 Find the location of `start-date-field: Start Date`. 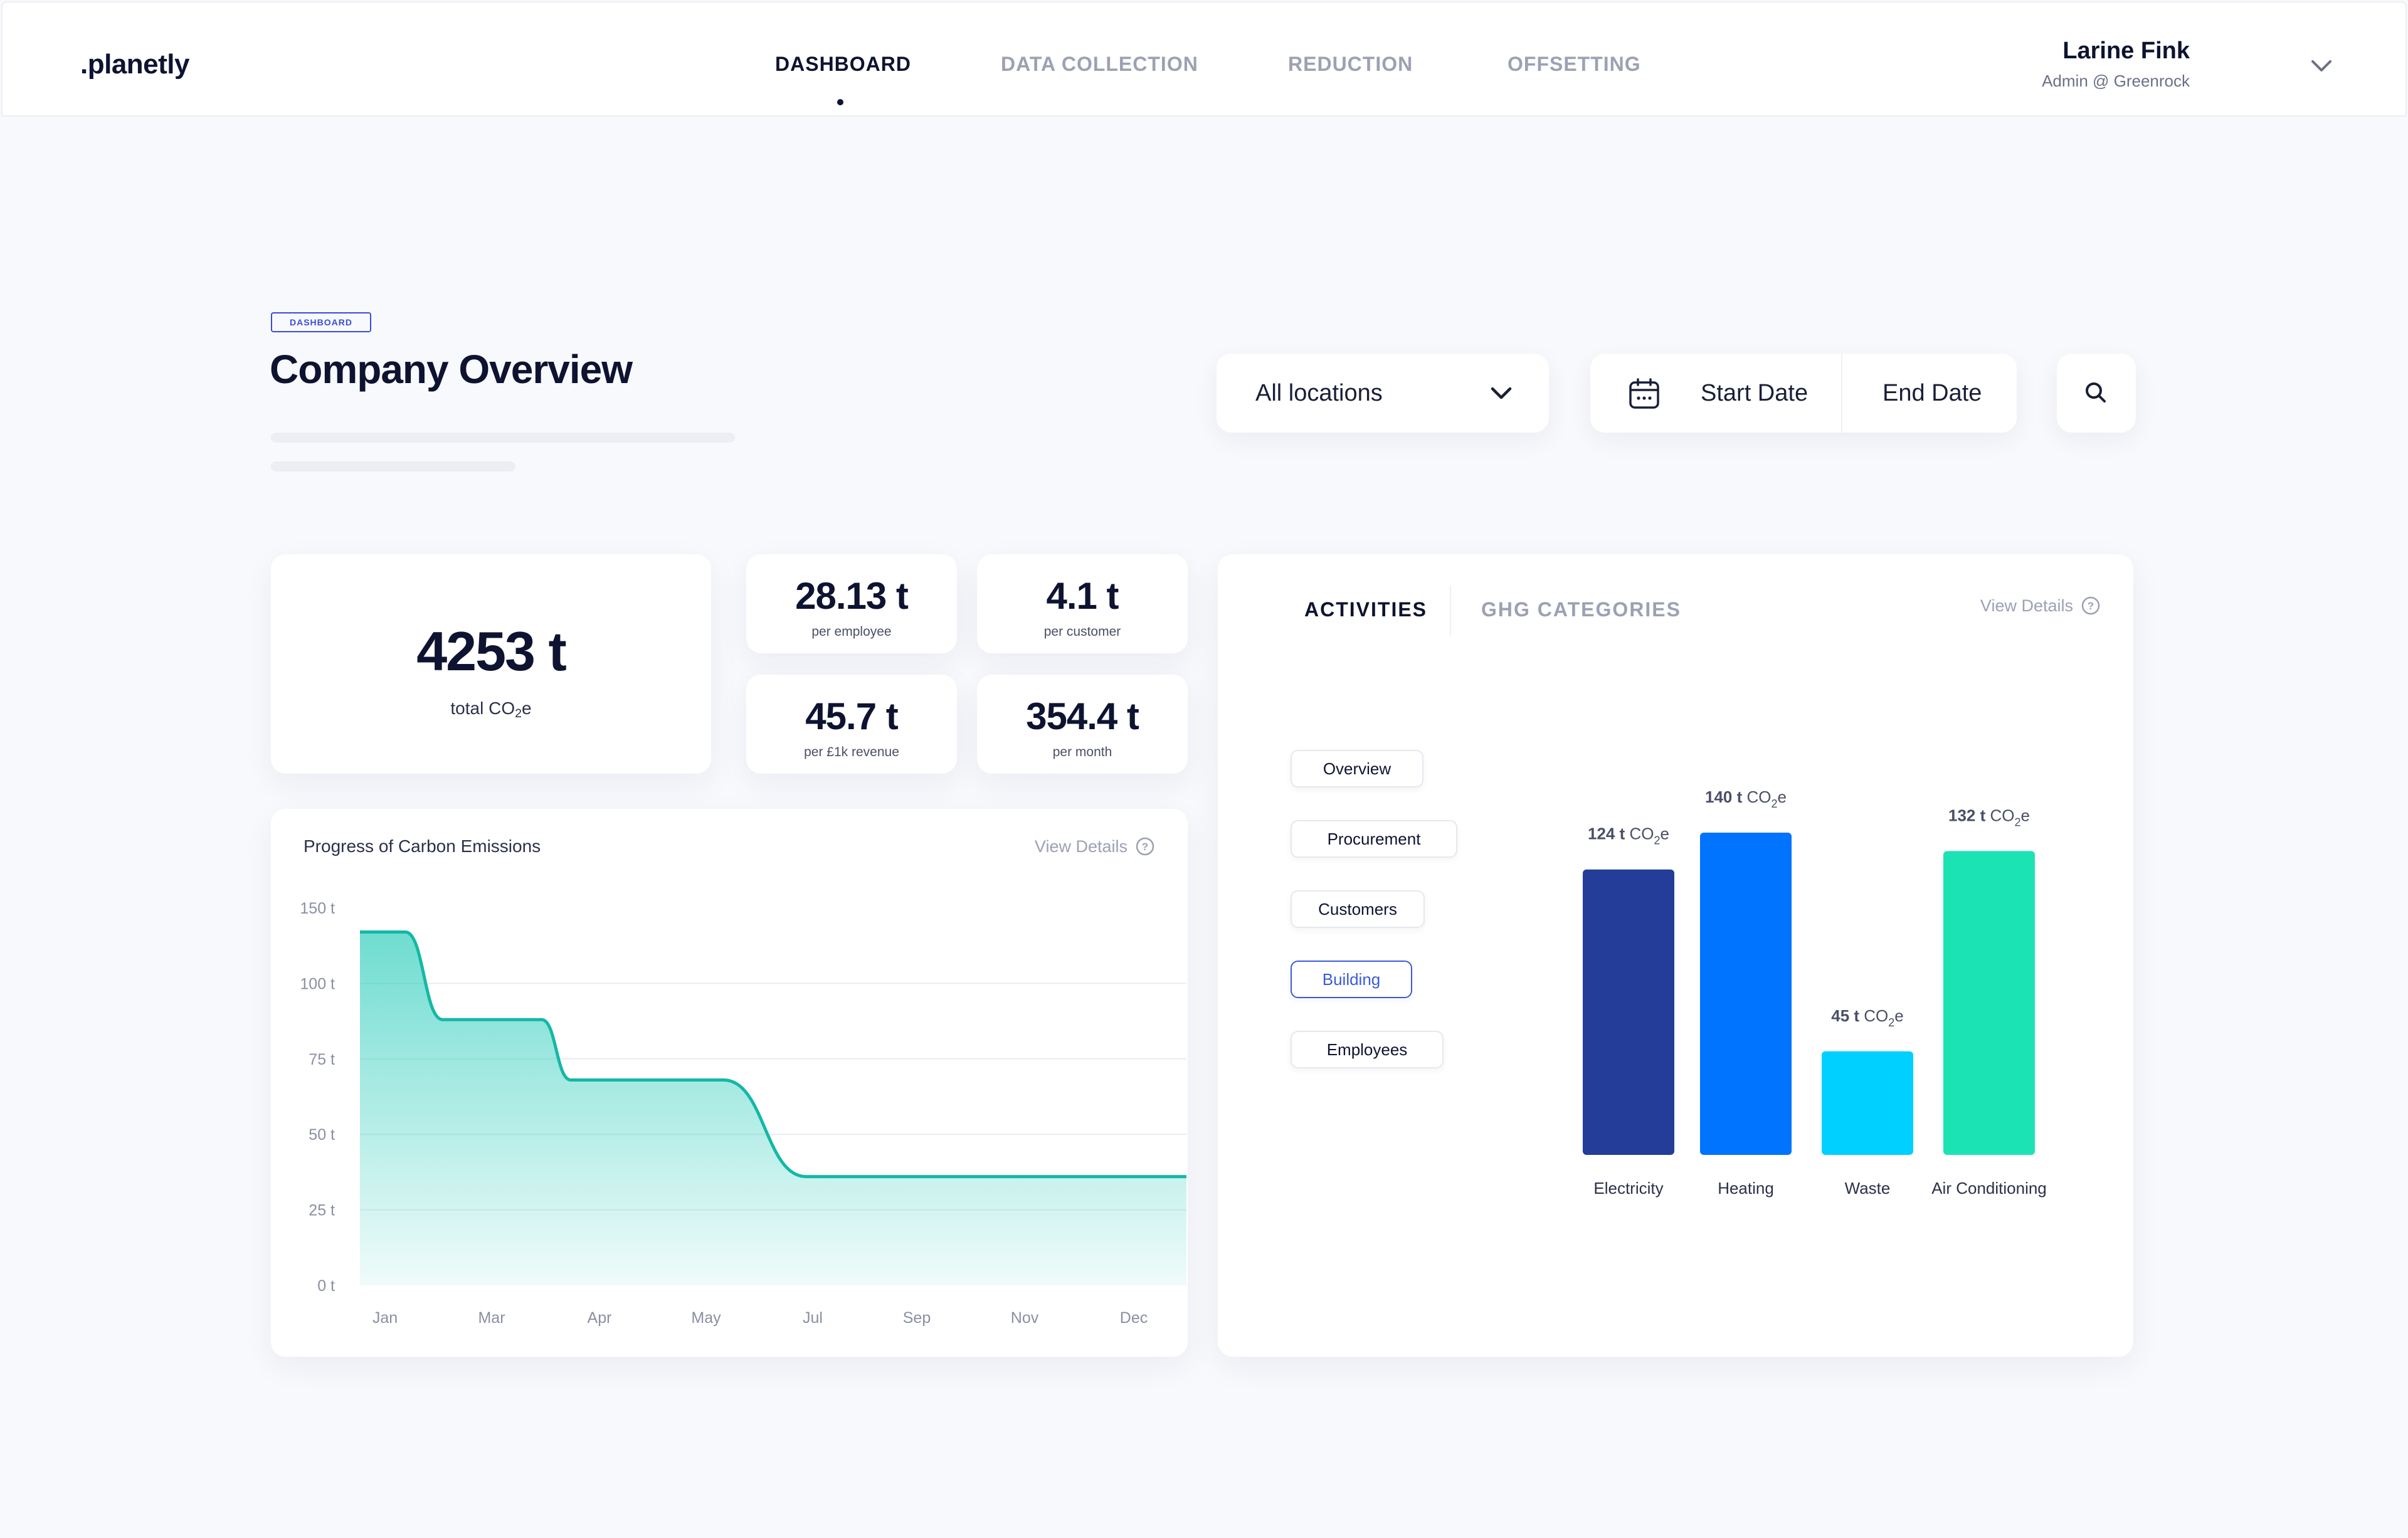

start-date-field: Start Date is located at coordinates (1755, 393).